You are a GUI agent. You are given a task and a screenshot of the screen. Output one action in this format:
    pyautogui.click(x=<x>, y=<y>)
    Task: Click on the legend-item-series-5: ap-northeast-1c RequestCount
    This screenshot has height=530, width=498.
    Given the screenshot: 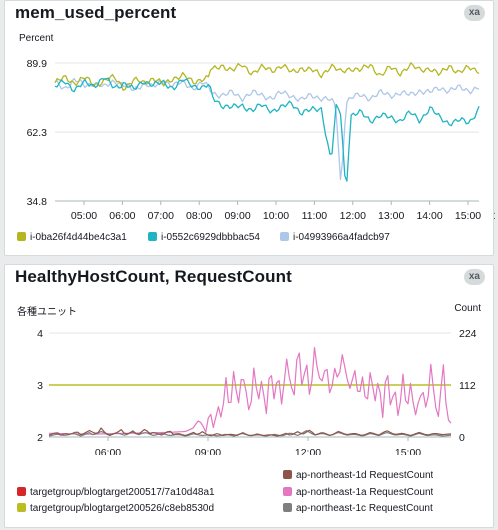 What is the action you would take?
    pyautogui.click(x=358, y=508)
    